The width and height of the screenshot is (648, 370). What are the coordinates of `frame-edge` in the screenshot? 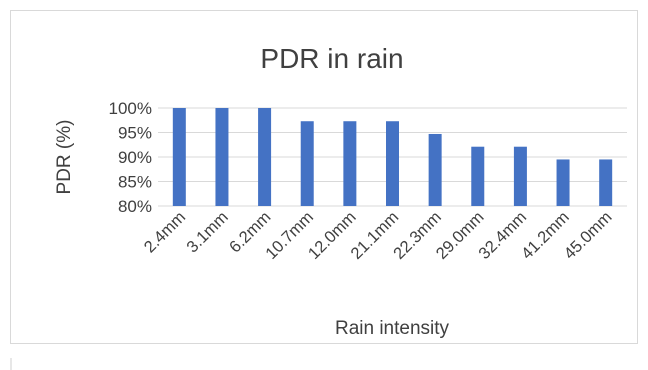 It's located at (11, 364).